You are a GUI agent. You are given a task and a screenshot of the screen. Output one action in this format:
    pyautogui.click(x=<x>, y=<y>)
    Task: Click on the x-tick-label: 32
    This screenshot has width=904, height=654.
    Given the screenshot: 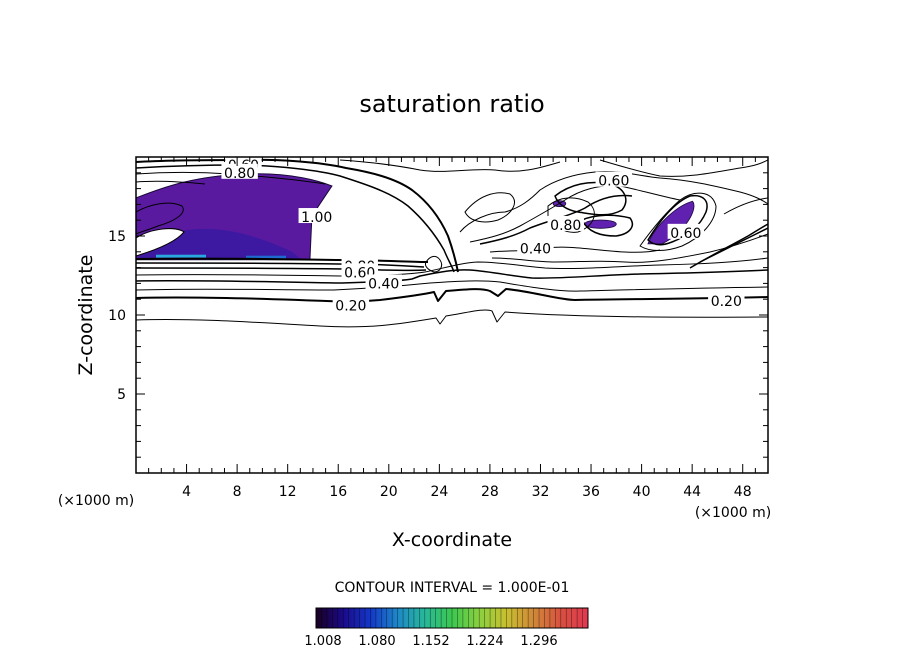 What is the action you would take?
    pyautogui.click(x=541, y=492)
    